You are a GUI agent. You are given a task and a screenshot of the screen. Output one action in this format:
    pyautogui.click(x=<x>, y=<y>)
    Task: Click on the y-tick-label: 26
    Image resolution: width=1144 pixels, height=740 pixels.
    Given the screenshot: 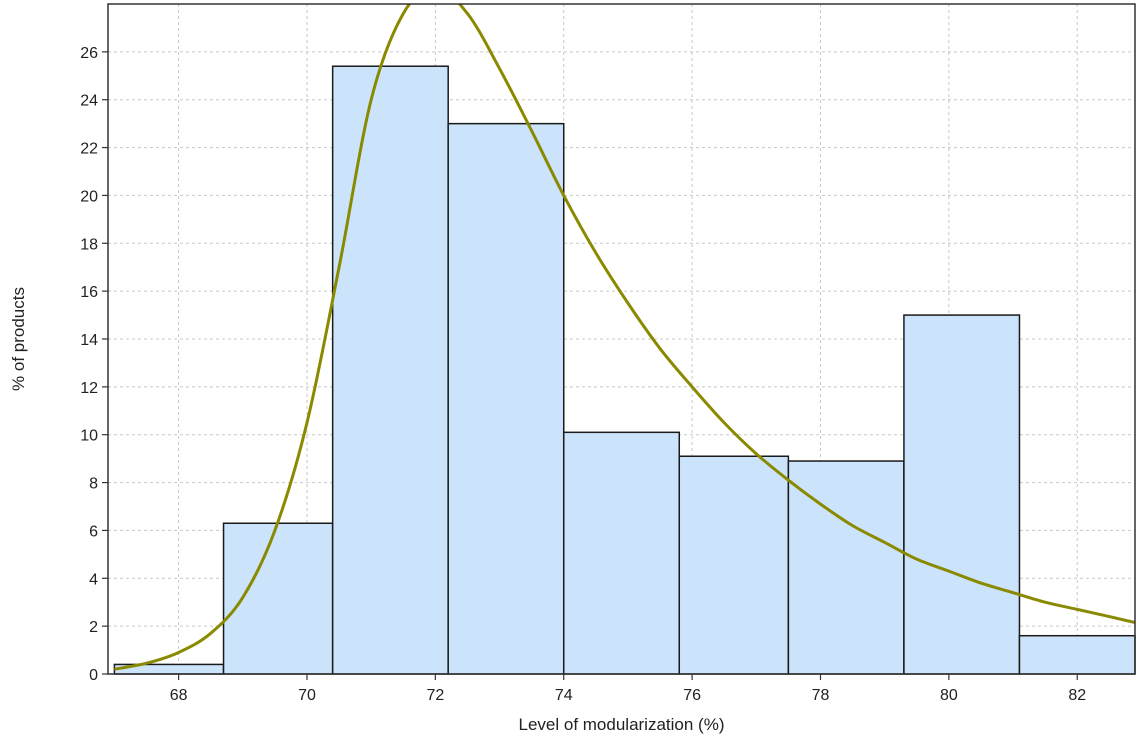 What is the action you would take?
    pyautogui.click(x=89, y=53)
    